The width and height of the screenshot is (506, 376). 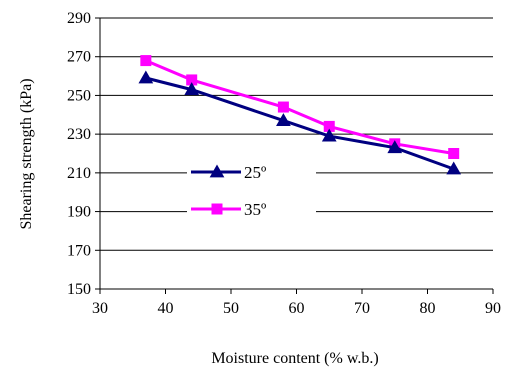 What do you see at coordinates (26, 153) in the screenshot?
I see `y-axis-title: Shearing strength (kPa)` at bounding box center [26, 153].